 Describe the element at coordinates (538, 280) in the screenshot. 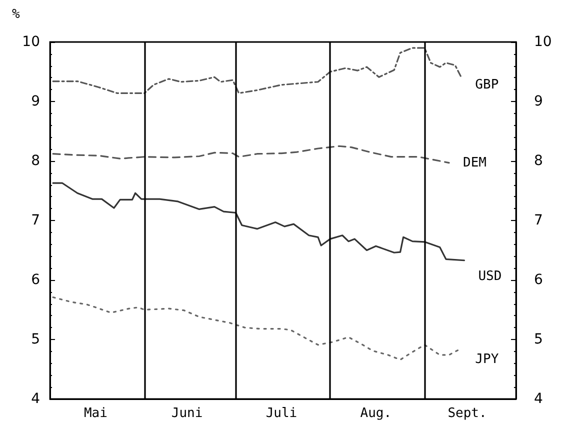

I see `y2-tick-label: 6` at that location.